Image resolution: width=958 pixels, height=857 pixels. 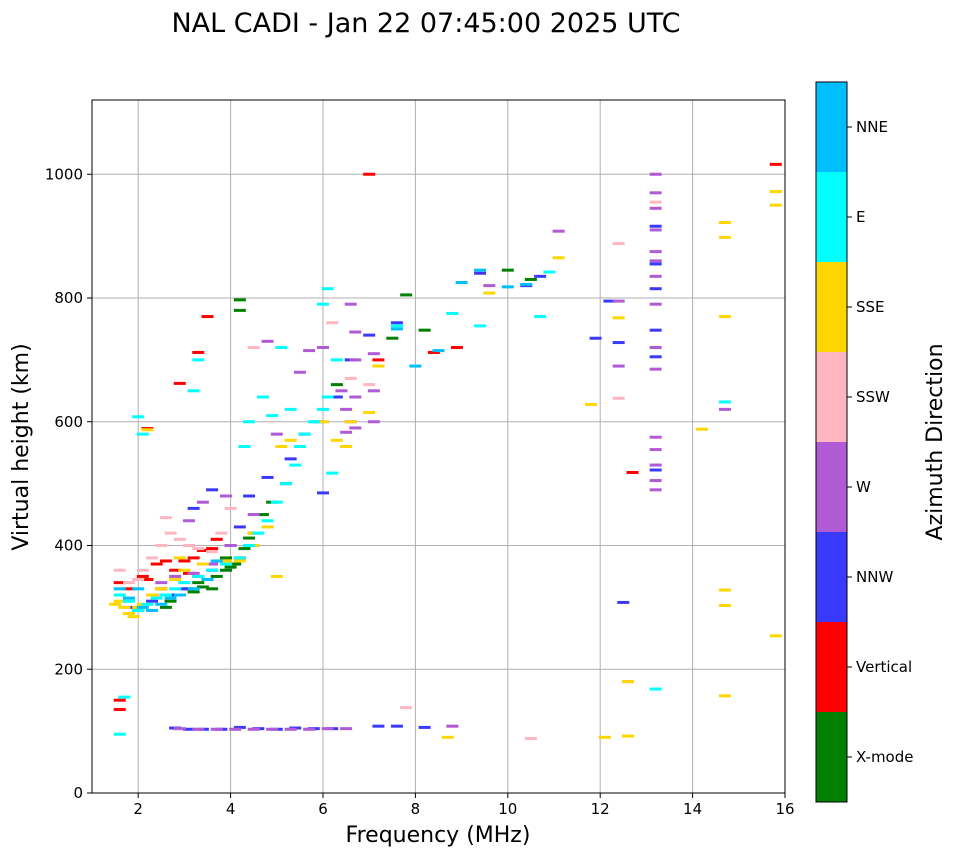 What do you see at coordinates (64, 174) in the screenshot?
I see `y-tick-label: 1000` at bounding box center [64, 174].